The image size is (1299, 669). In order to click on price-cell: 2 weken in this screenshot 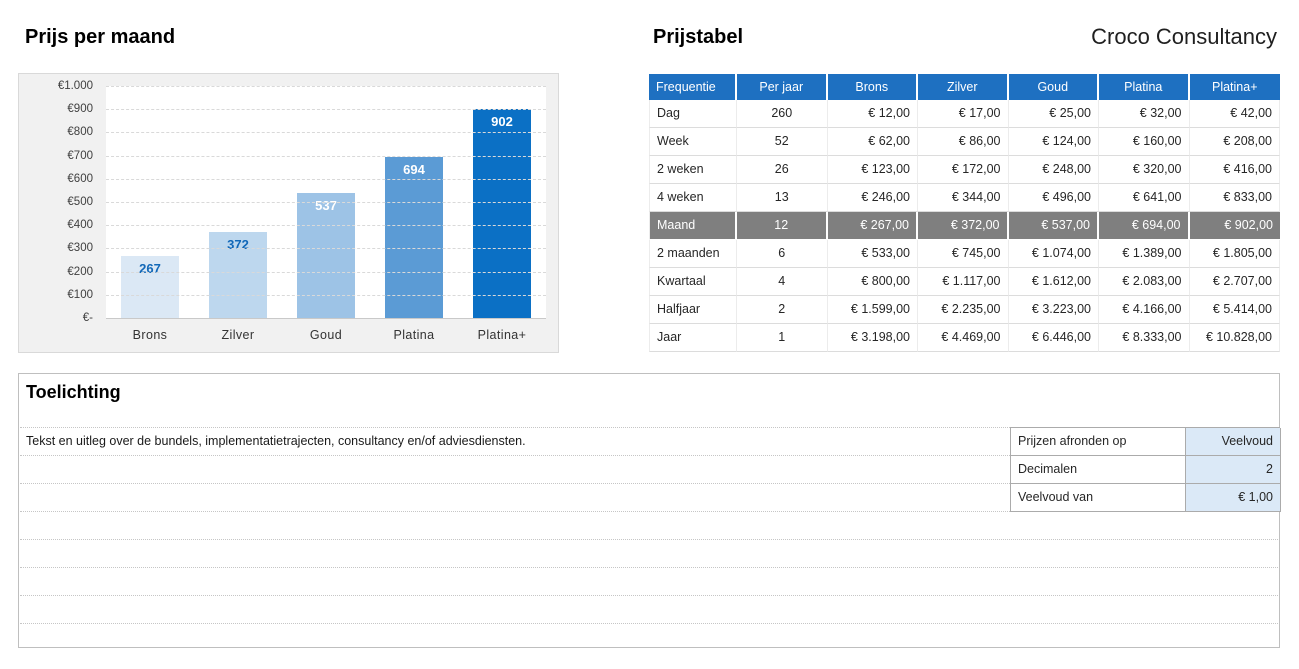, I will do `click(693, 170)`.